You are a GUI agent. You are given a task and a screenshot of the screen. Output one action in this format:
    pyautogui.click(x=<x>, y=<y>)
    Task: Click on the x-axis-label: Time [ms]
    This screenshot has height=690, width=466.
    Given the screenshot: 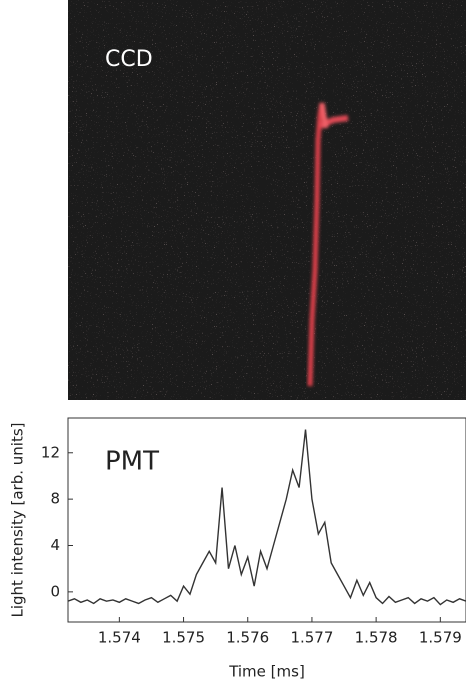 What is the action you would take?
    pyautogui.click(x=266, y=672)
    